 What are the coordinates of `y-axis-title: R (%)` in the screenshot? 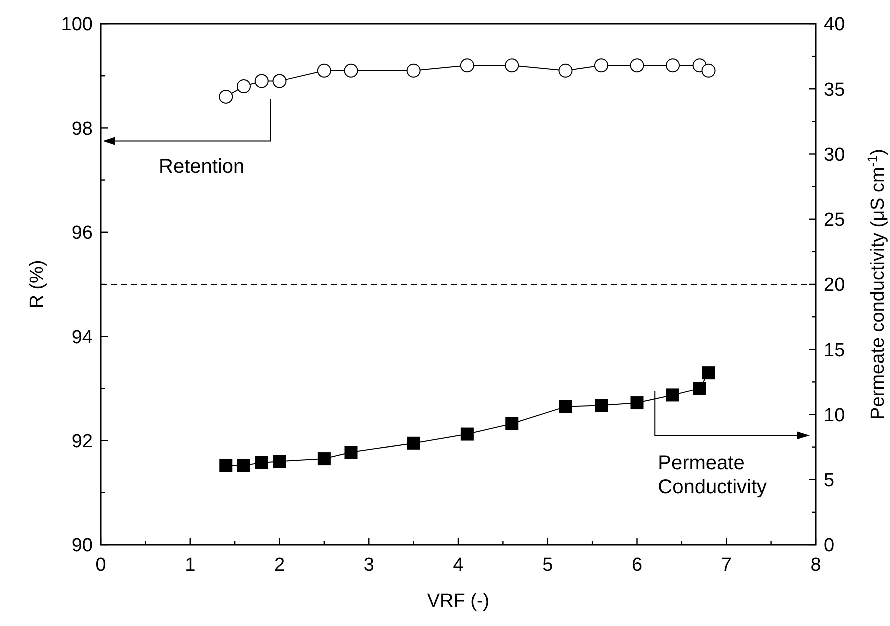 It's located at (37, 284).